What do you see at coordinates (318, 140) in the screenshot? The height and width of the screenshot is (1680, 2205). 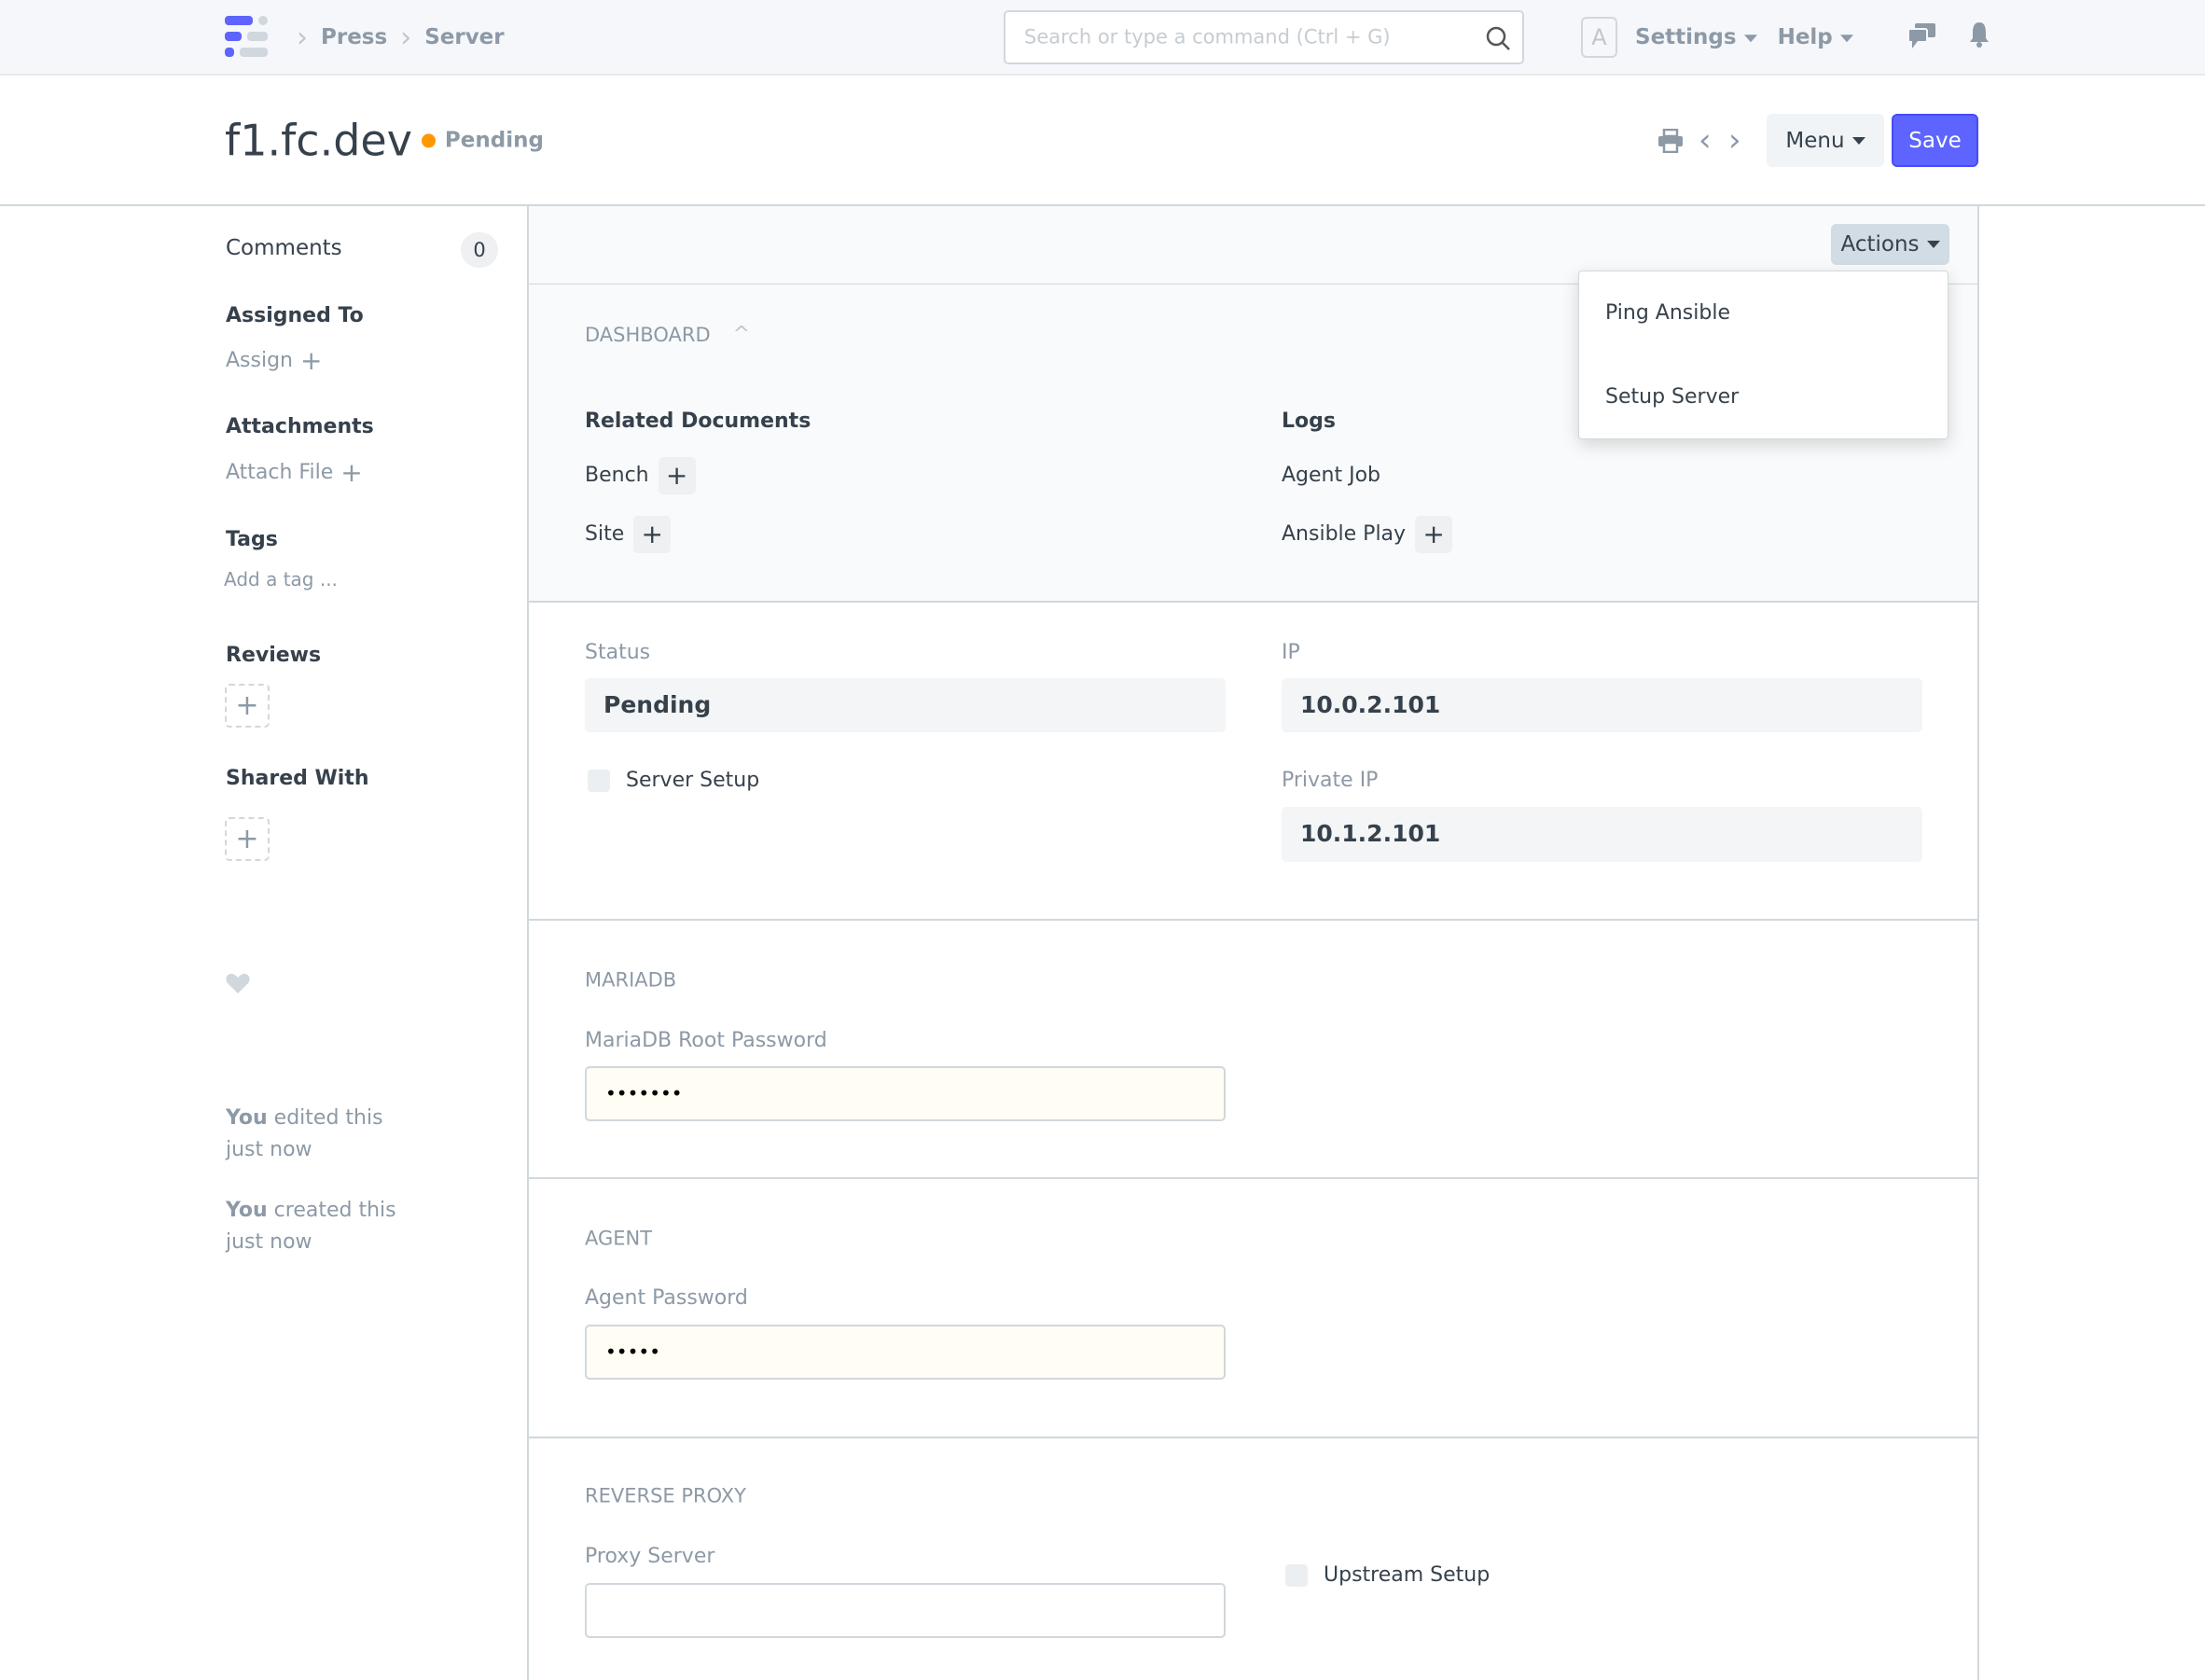 I see `page-title: f1.fc.dev` at bounding box center [318, 140].